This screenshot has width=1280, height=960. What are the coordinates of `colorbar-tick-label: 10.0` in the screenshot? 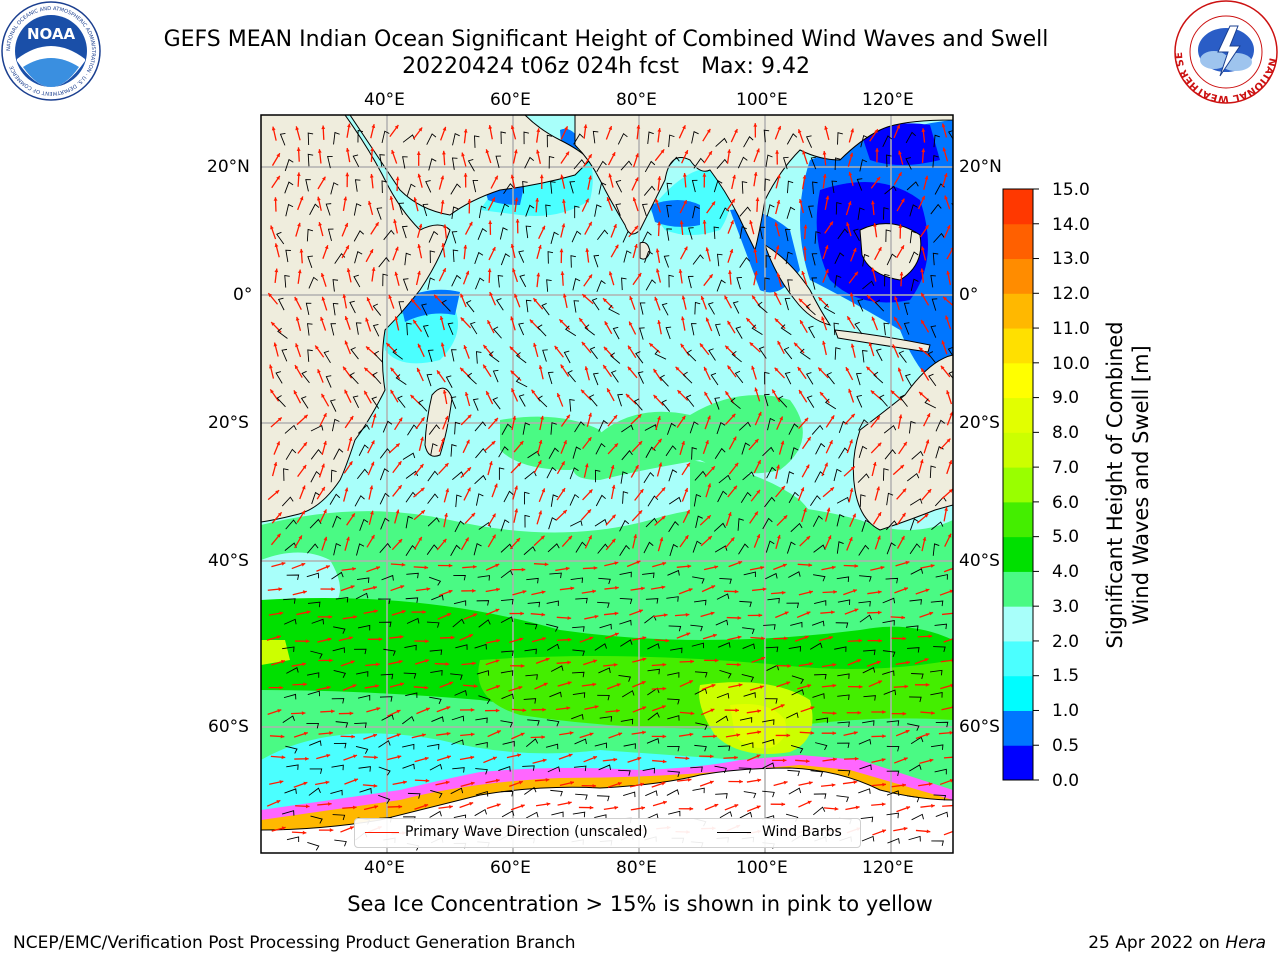 It's located at (1071, 364).